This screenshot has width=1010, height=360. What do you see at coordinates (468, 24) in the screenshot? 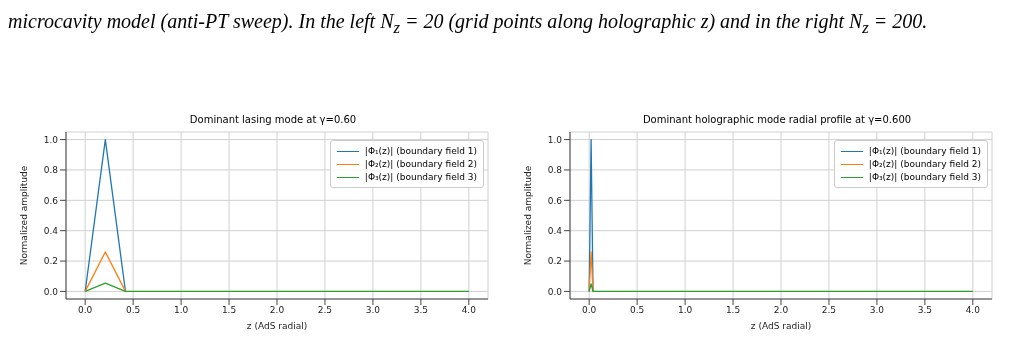
I see `text: microcavity model (anti-PT sweep). In the left N$_{z}$ = 20 (grid points along holographic z) and in the right N$_{z}$ = 200.` at bounding box center [468, 24].